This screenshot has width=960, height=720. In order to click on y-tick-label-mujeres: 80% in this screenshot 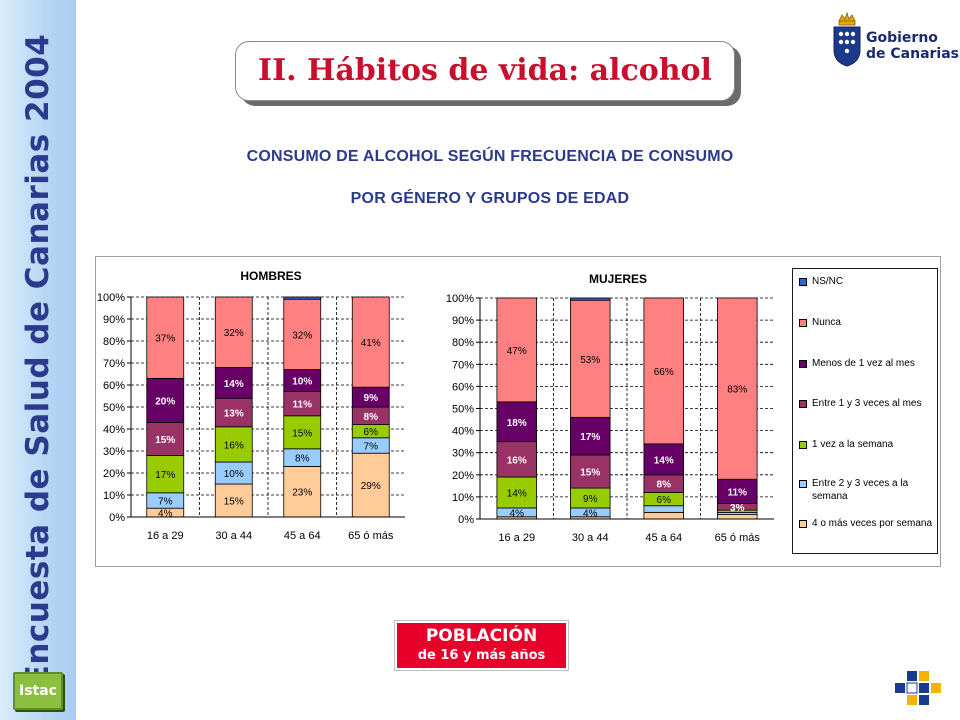, I will do `click(463, 343)`.